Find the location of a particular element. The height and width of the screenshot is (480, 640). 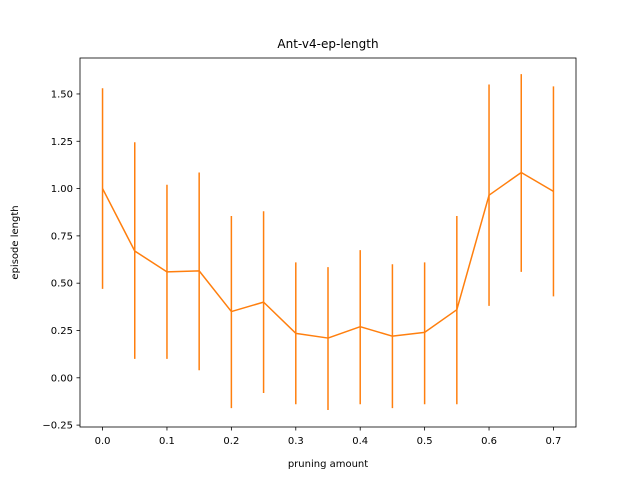

x-axis-ticks: 0.0 0.1 0.2 0.3 0.4 0.5 0.6 0.7 is located at coordinates (328, 437).